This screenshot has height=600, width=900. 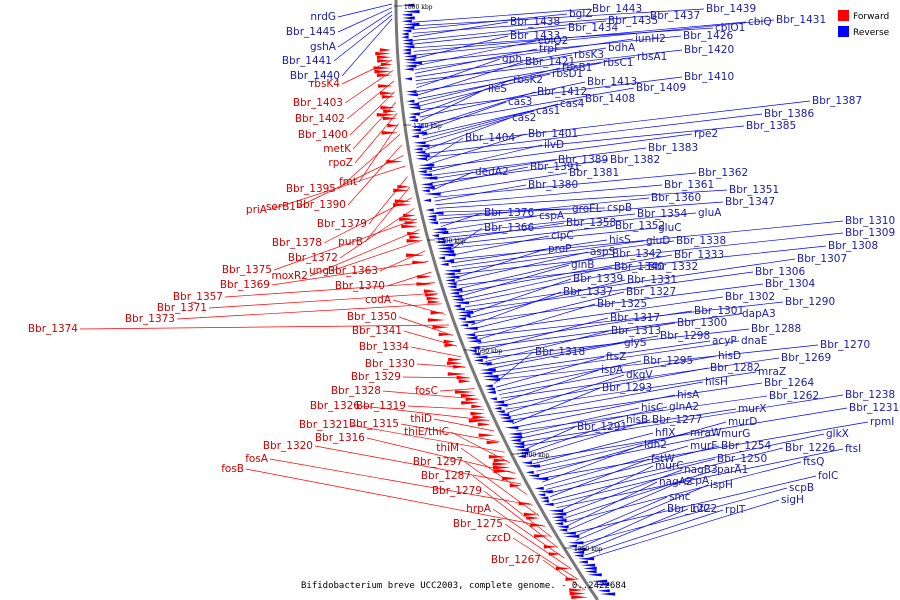 What do you see at coordinates (421, 419) in the screenshot?
I see `forward-gene-label: thiD` at bounding box center [421, 419].